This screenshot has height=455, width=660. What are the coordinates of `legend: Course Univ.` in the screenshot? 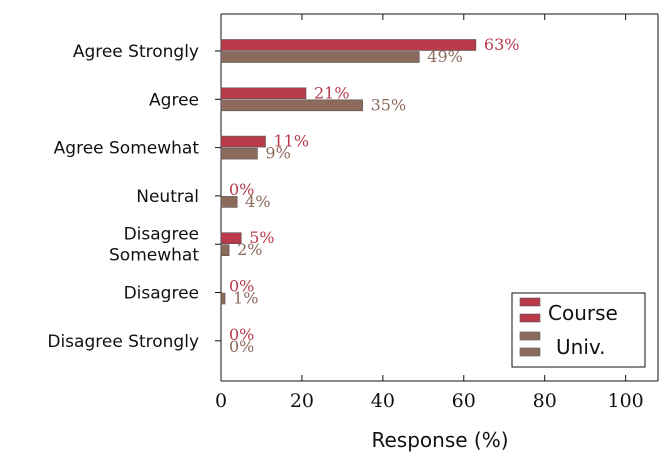 It's located at (578, 330).